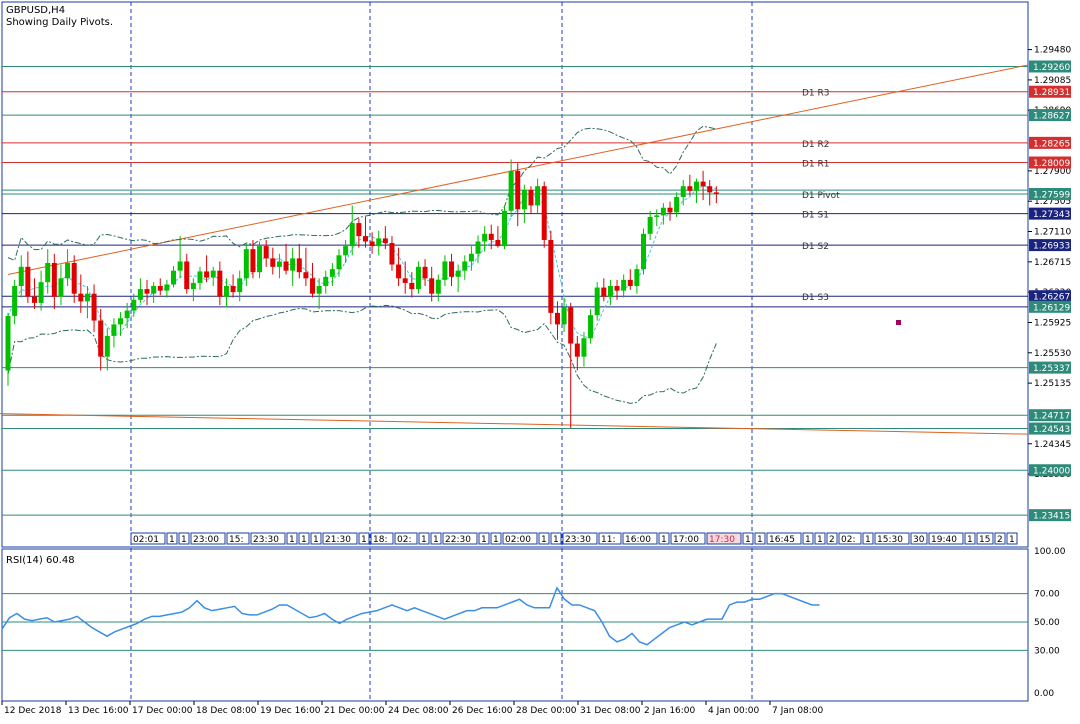 This screenshot has width=1080, height=724. I want to click on x-tick-label: 2 Jan 16:00, so click(670, 711).